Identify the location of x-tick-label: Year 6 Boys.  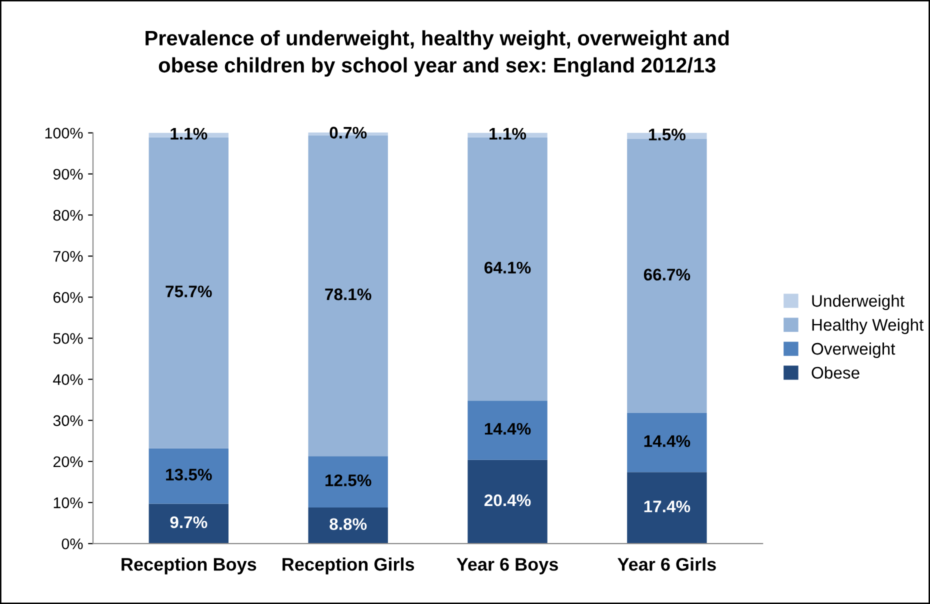
(507, 566).